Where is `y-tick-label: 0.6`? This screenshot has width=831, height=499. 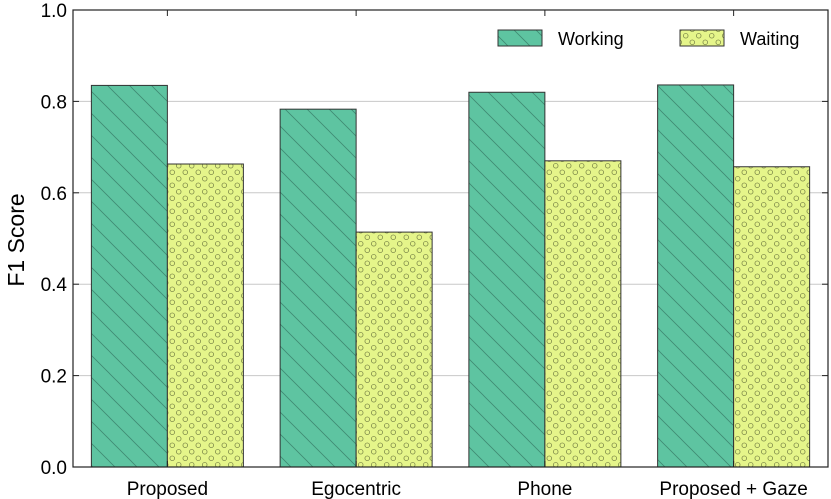 y-tick-label: 0.6 is located at coordinates (54, 194).